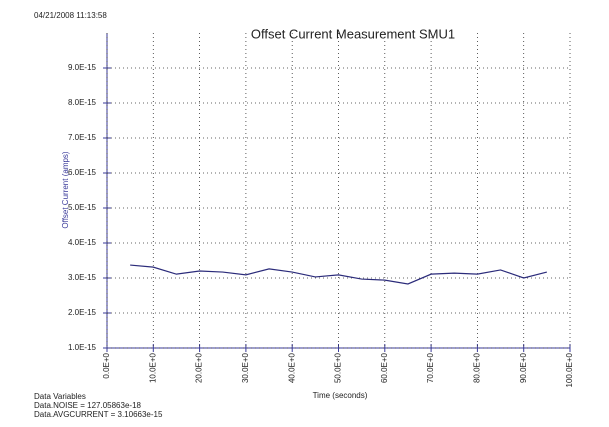 This screenshot has width=609, height=427. What do you see at coordinates (82, 347) in the screenshot?
I see `y-tick-label: 1.0E-15` at bounding box center [82, 347].